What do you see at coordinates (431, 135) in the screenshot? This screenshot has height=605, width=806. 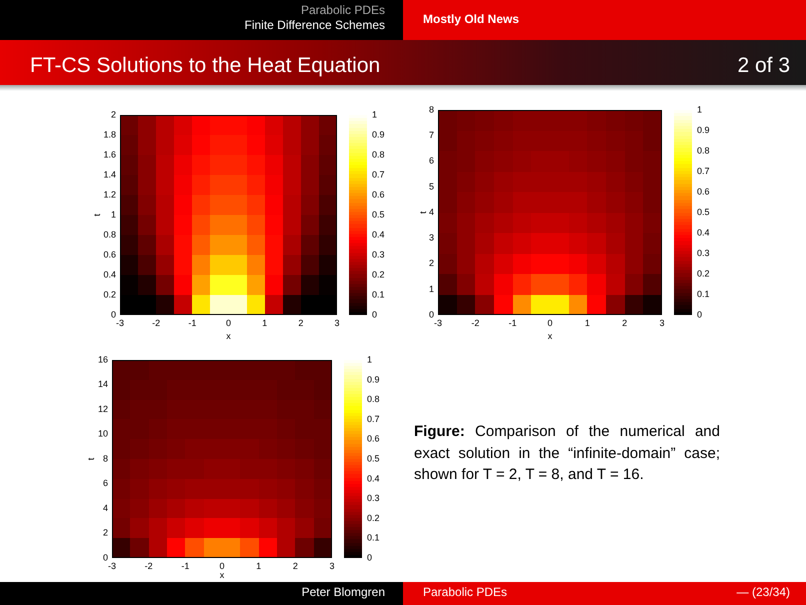 I see `y-tick-label: 7` at bounding box center [431, 135].